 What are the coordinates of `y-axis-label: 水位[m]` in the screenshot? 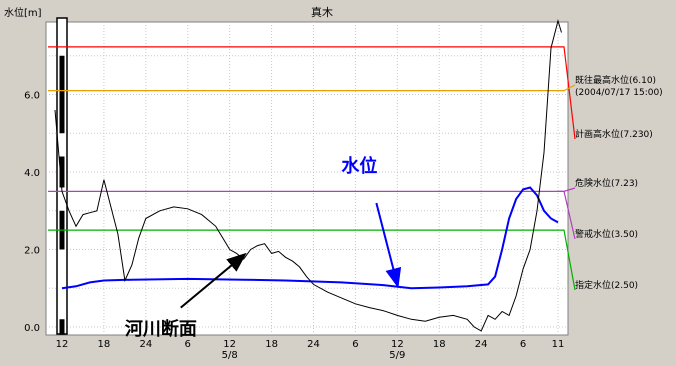 It's located at (23, 12).